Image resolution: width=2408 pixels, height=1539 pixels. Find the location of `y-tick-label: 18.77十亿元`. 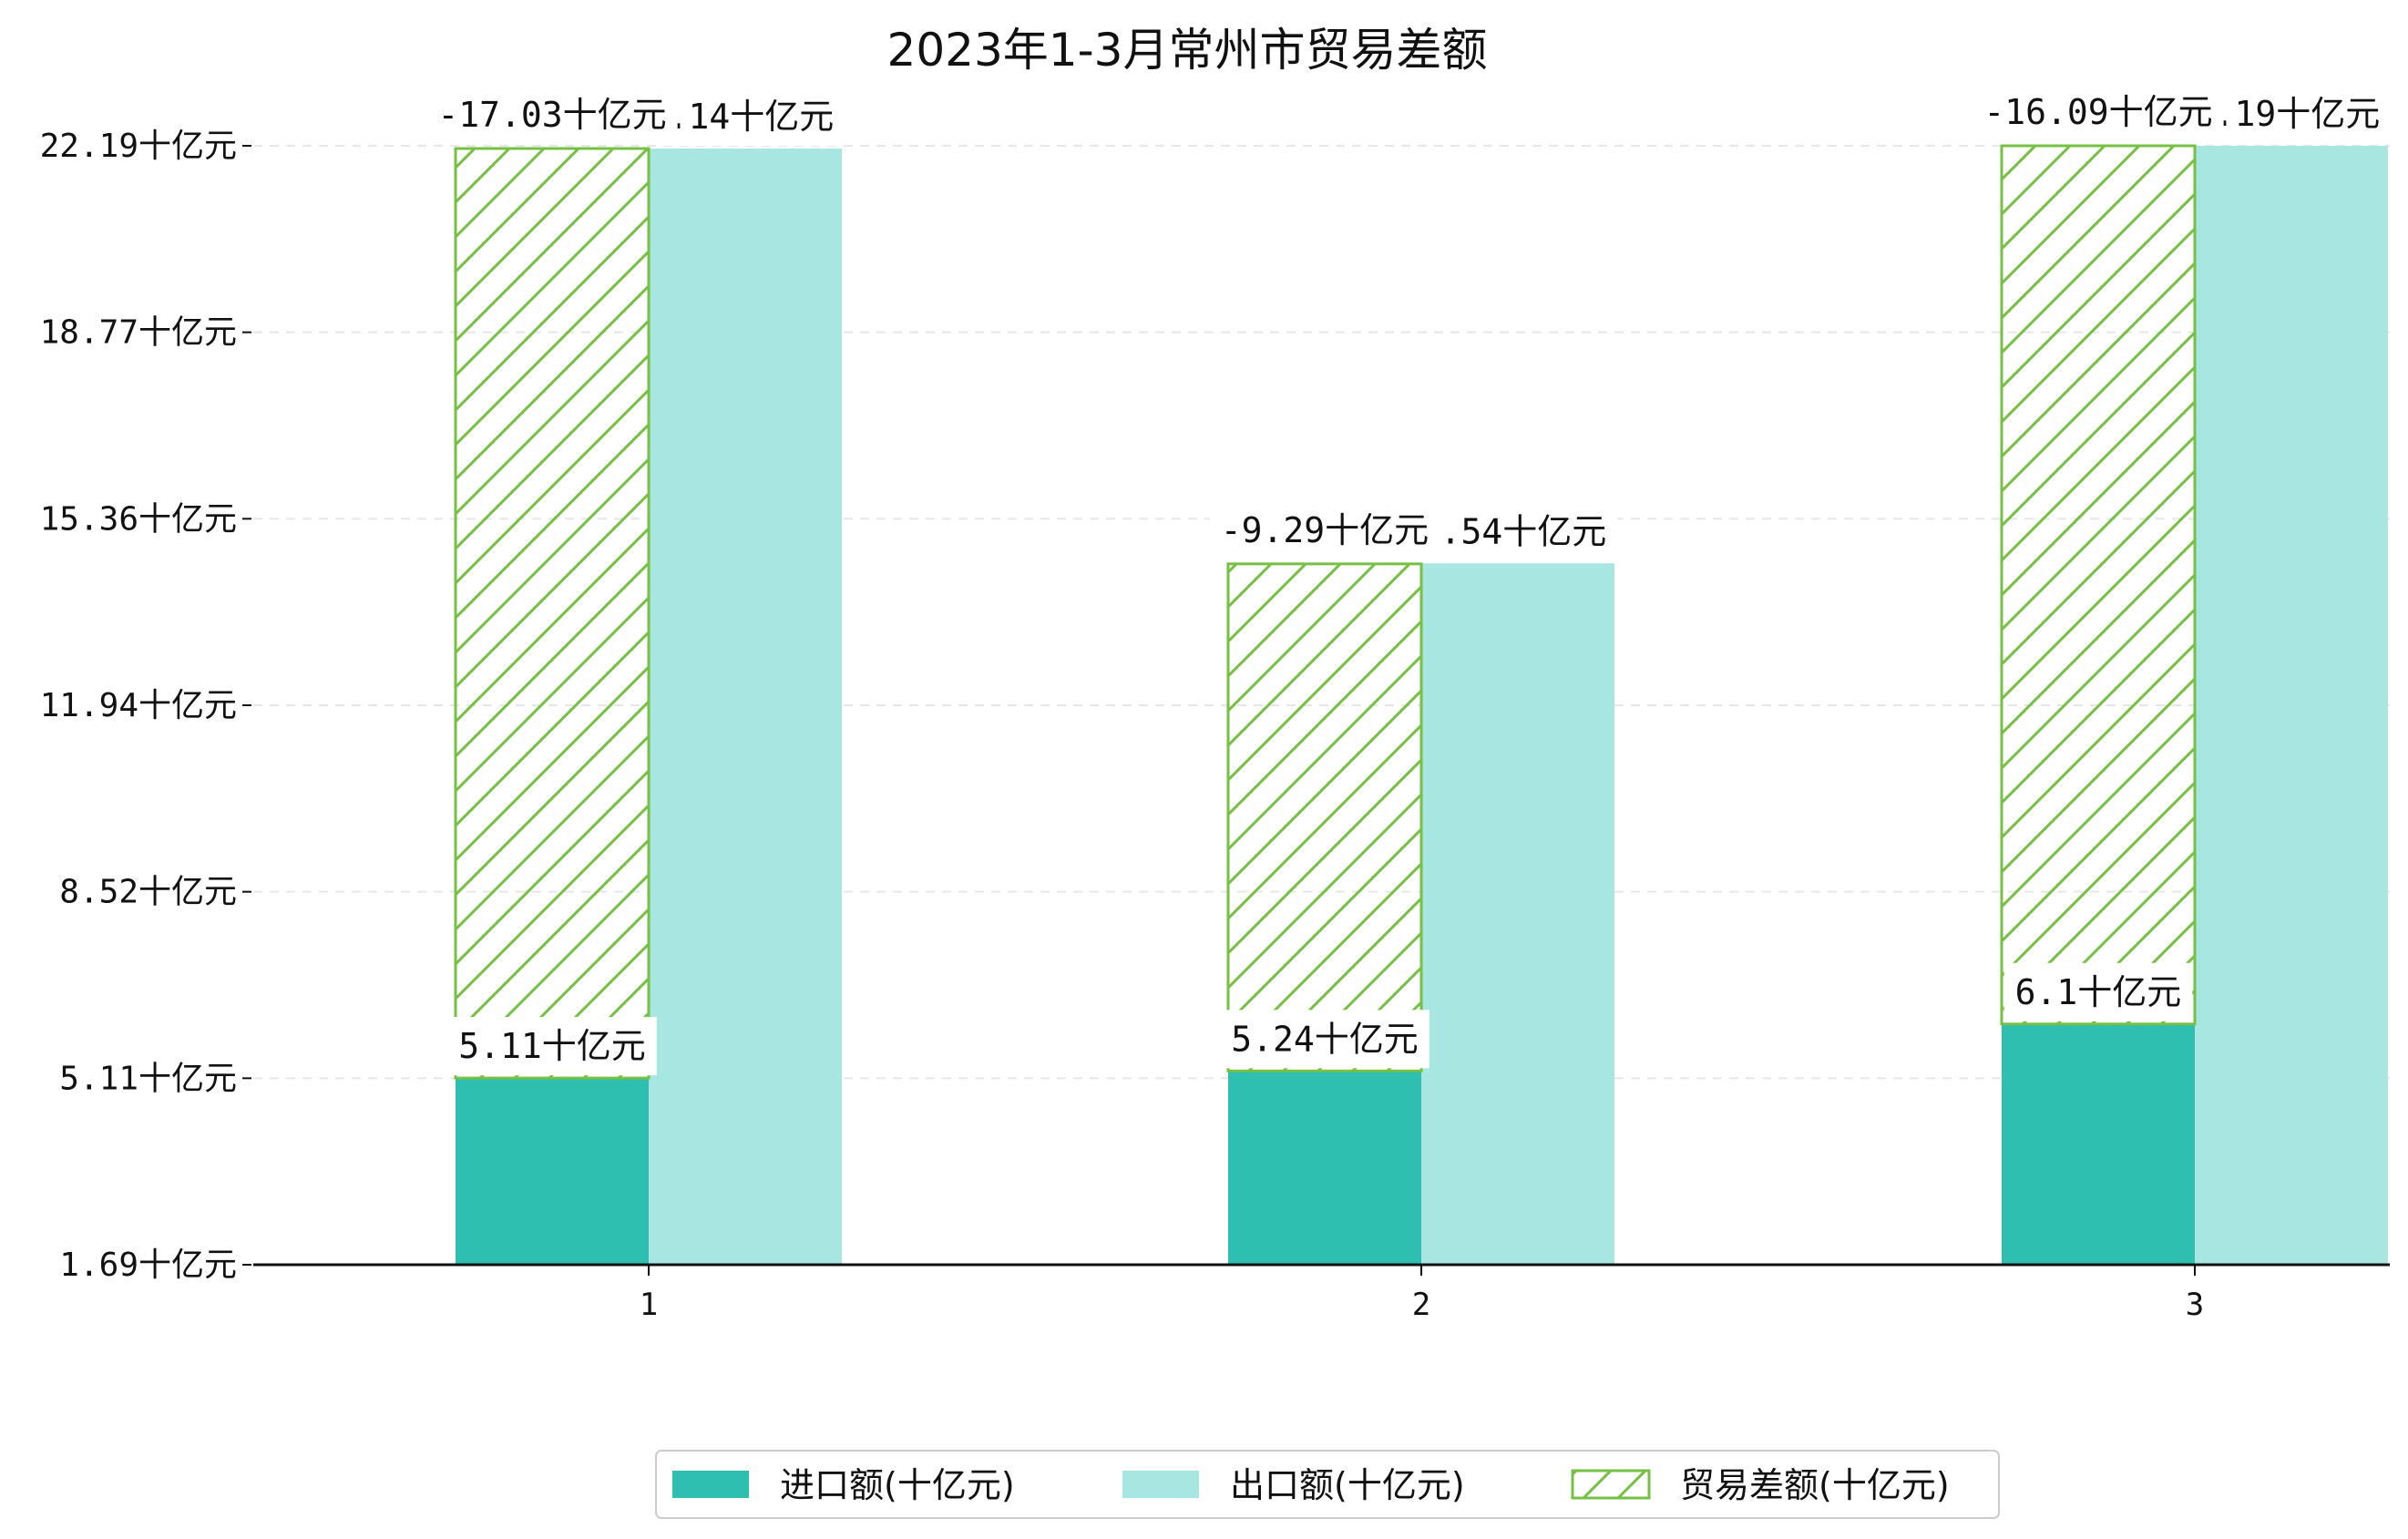

y-tick-label: 18.77十亿元 is located at coordinates (139, 333).